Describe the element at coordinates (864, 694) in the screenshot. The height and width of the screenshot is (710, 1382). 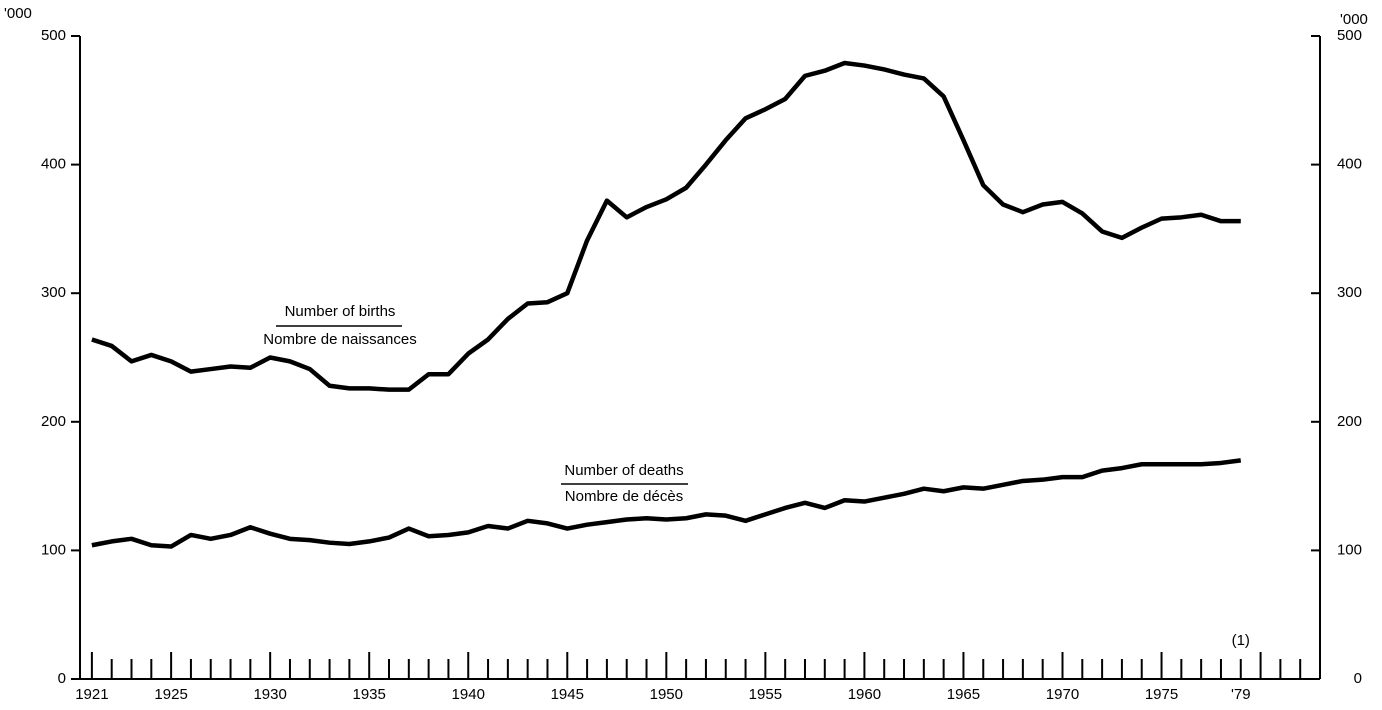
I see `x-tick-label: 1960` at that location.